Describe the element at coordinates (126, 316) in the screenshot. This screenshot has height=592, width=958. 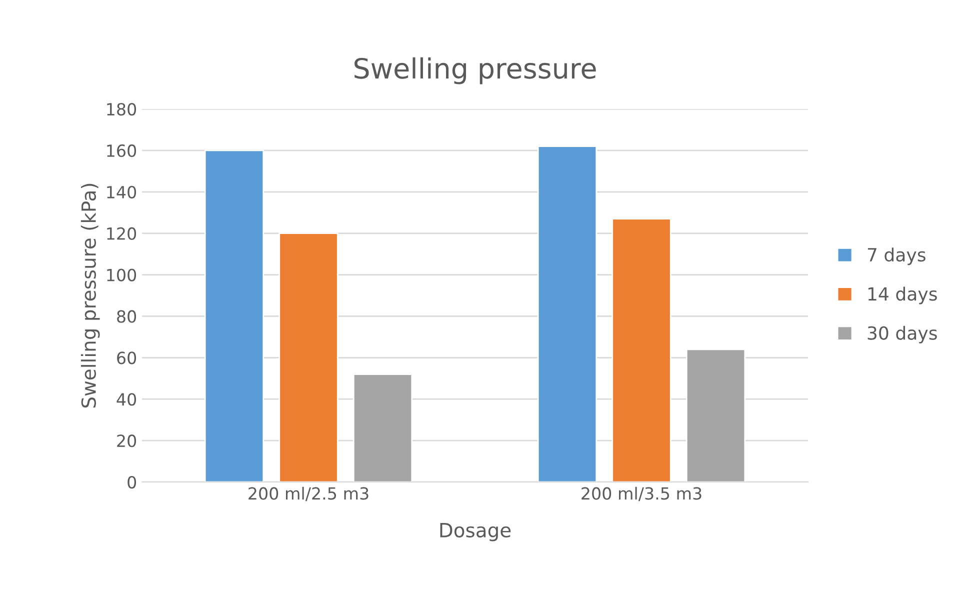
I see `y-tick-label: 80` at that location.